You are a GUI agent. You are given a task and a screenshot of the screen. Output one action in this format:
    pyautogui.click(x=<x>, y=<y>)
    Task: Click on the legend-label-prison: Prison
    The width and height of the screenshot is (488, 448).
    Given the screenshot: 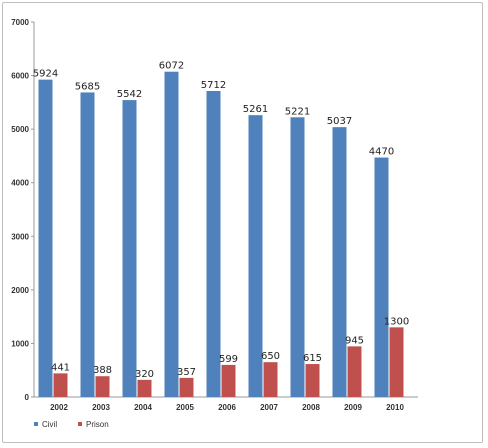 What is the action you would take?
    pyautogui.click(x=97, y=424)
    